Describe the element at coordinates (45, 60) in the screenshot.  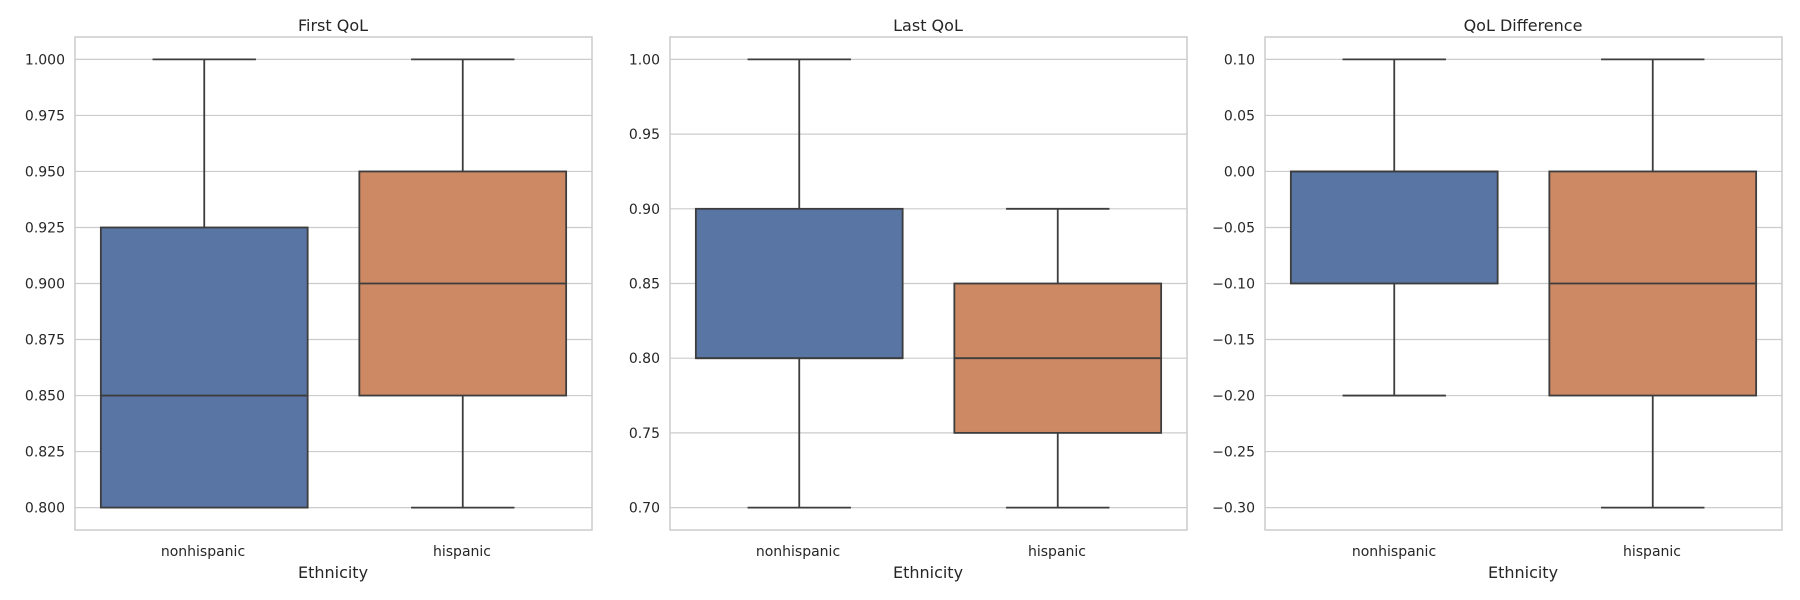
I see `y-tick-label: 1.000` at that location.